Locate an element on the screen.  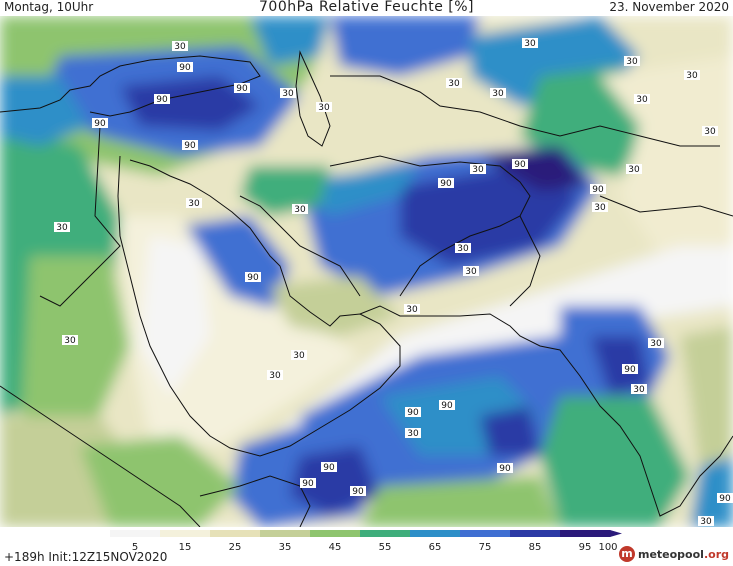
colorbar: 5 15 25 35 45 55 65 75 85 95 100 is located at coordinates (366, 541).